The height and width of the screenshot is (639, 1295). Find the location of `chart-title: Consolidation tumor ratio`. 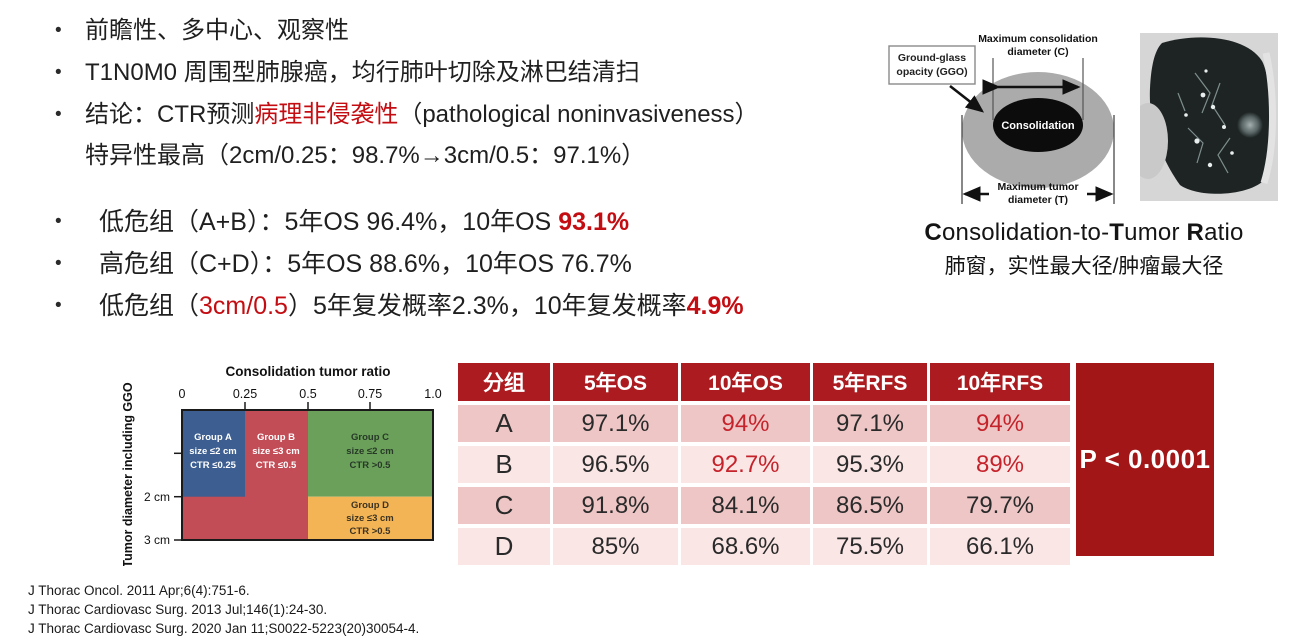

chart-title: Consolidation tumor ratio is located at coordinates (308, 371).